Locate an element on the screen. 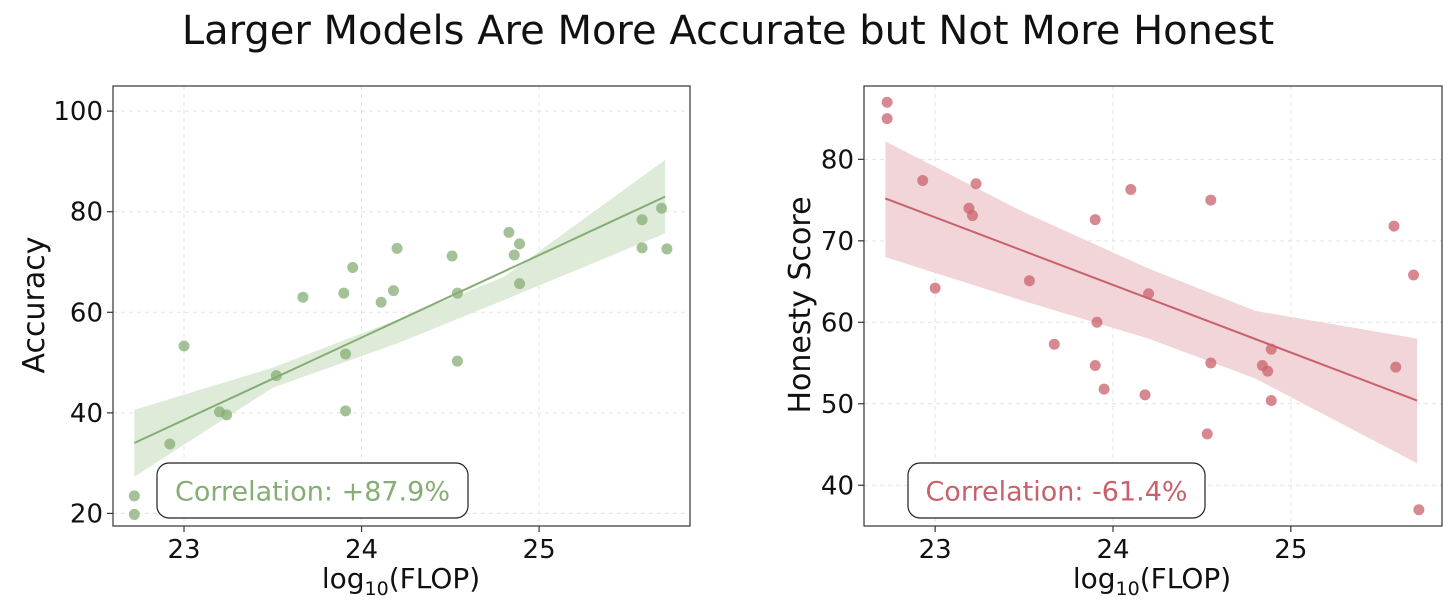 The height and width of the screenshot is (610, 1456). honesty-x-tick-label: 25 is located at coordinates (1290, 550).